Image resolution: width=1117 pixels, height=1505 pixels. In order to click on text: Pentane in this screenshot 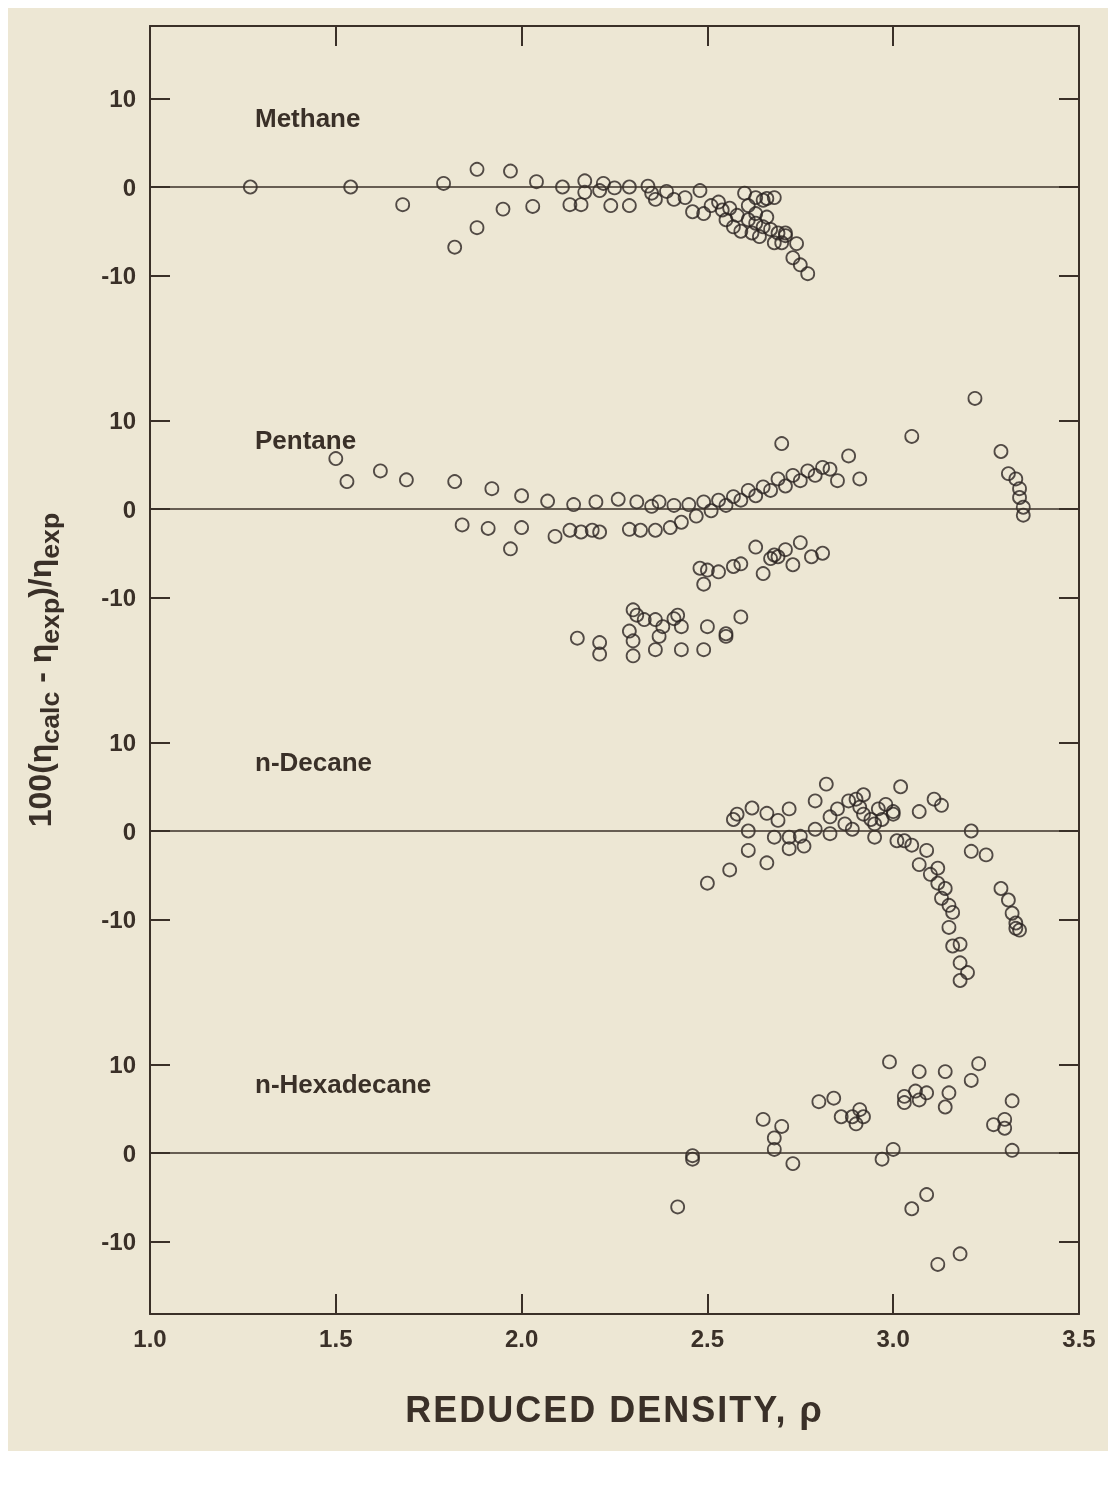, I will do `click(306, 440)`.